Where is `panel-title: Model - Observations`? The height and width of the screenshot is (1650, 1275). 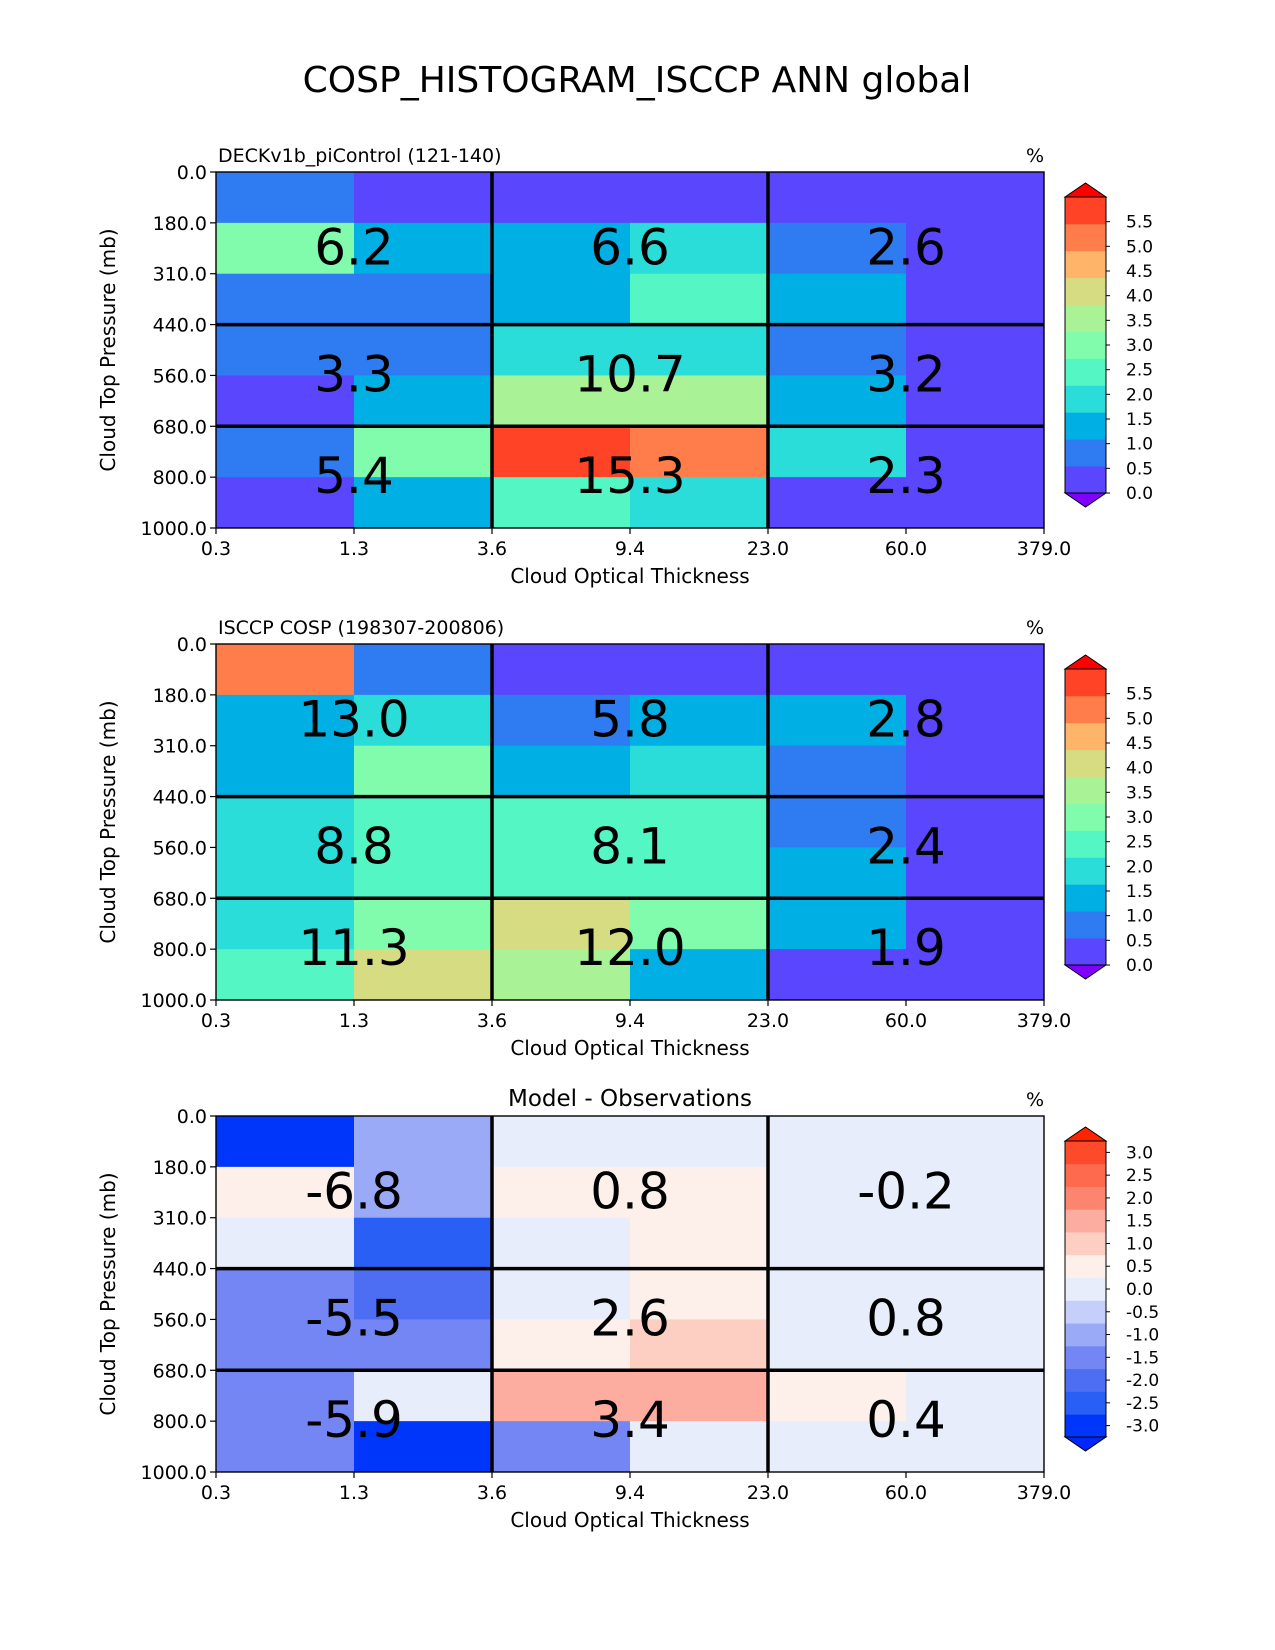
panel-title: Model - Observations is located at coordinates (630, 1099).